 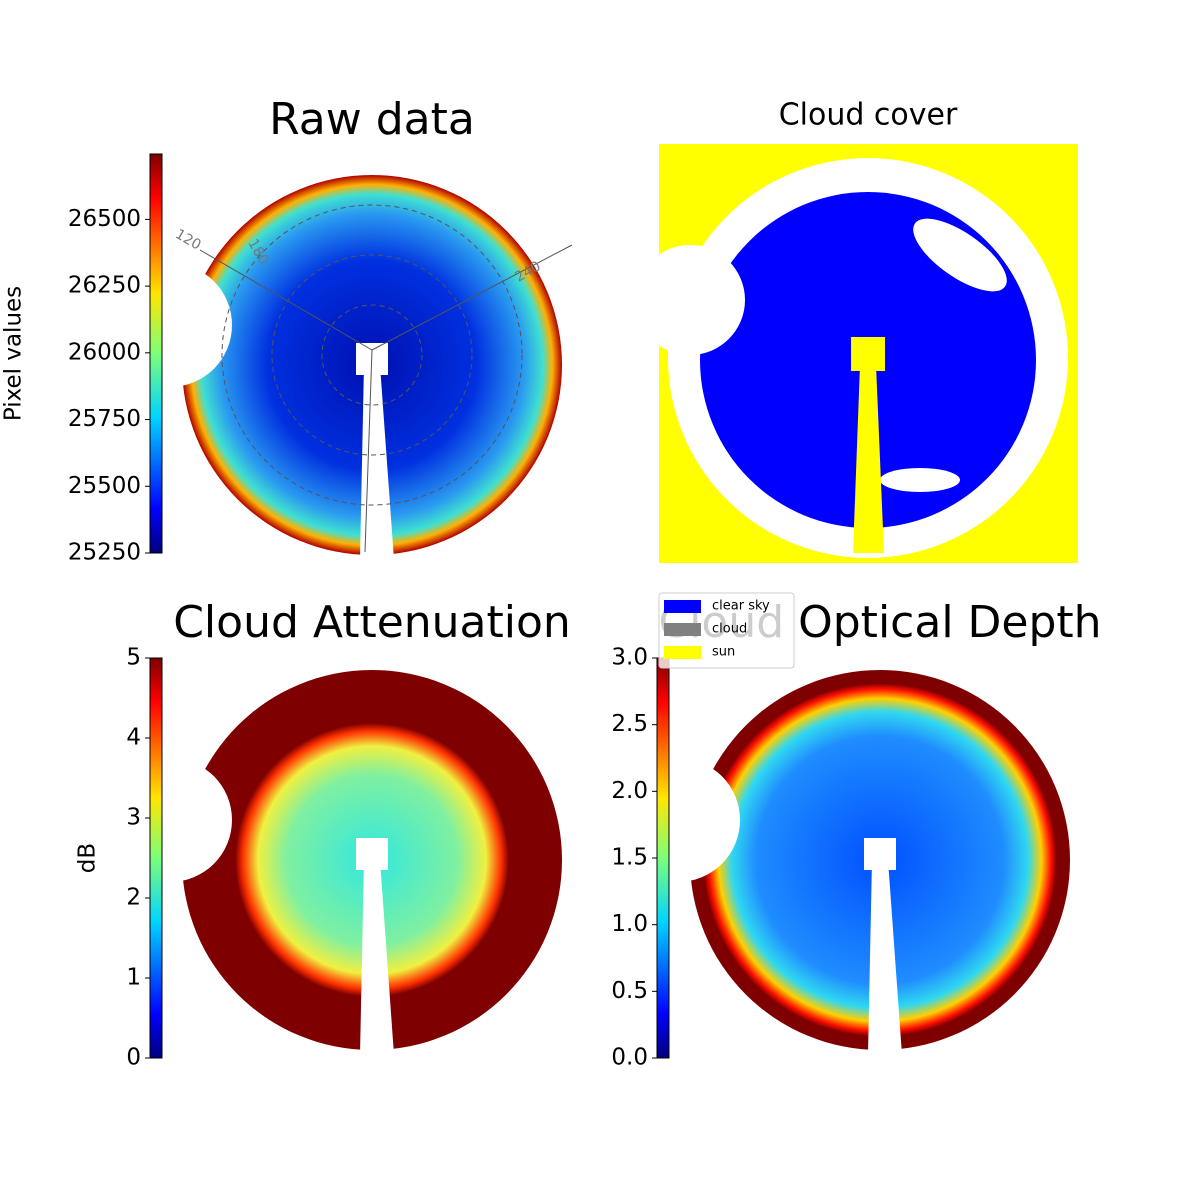 What do you see at coordinates (14, 353) in the screenshot?
I see `colorbar-label: Pixel values` at bounding box center [14, 353].